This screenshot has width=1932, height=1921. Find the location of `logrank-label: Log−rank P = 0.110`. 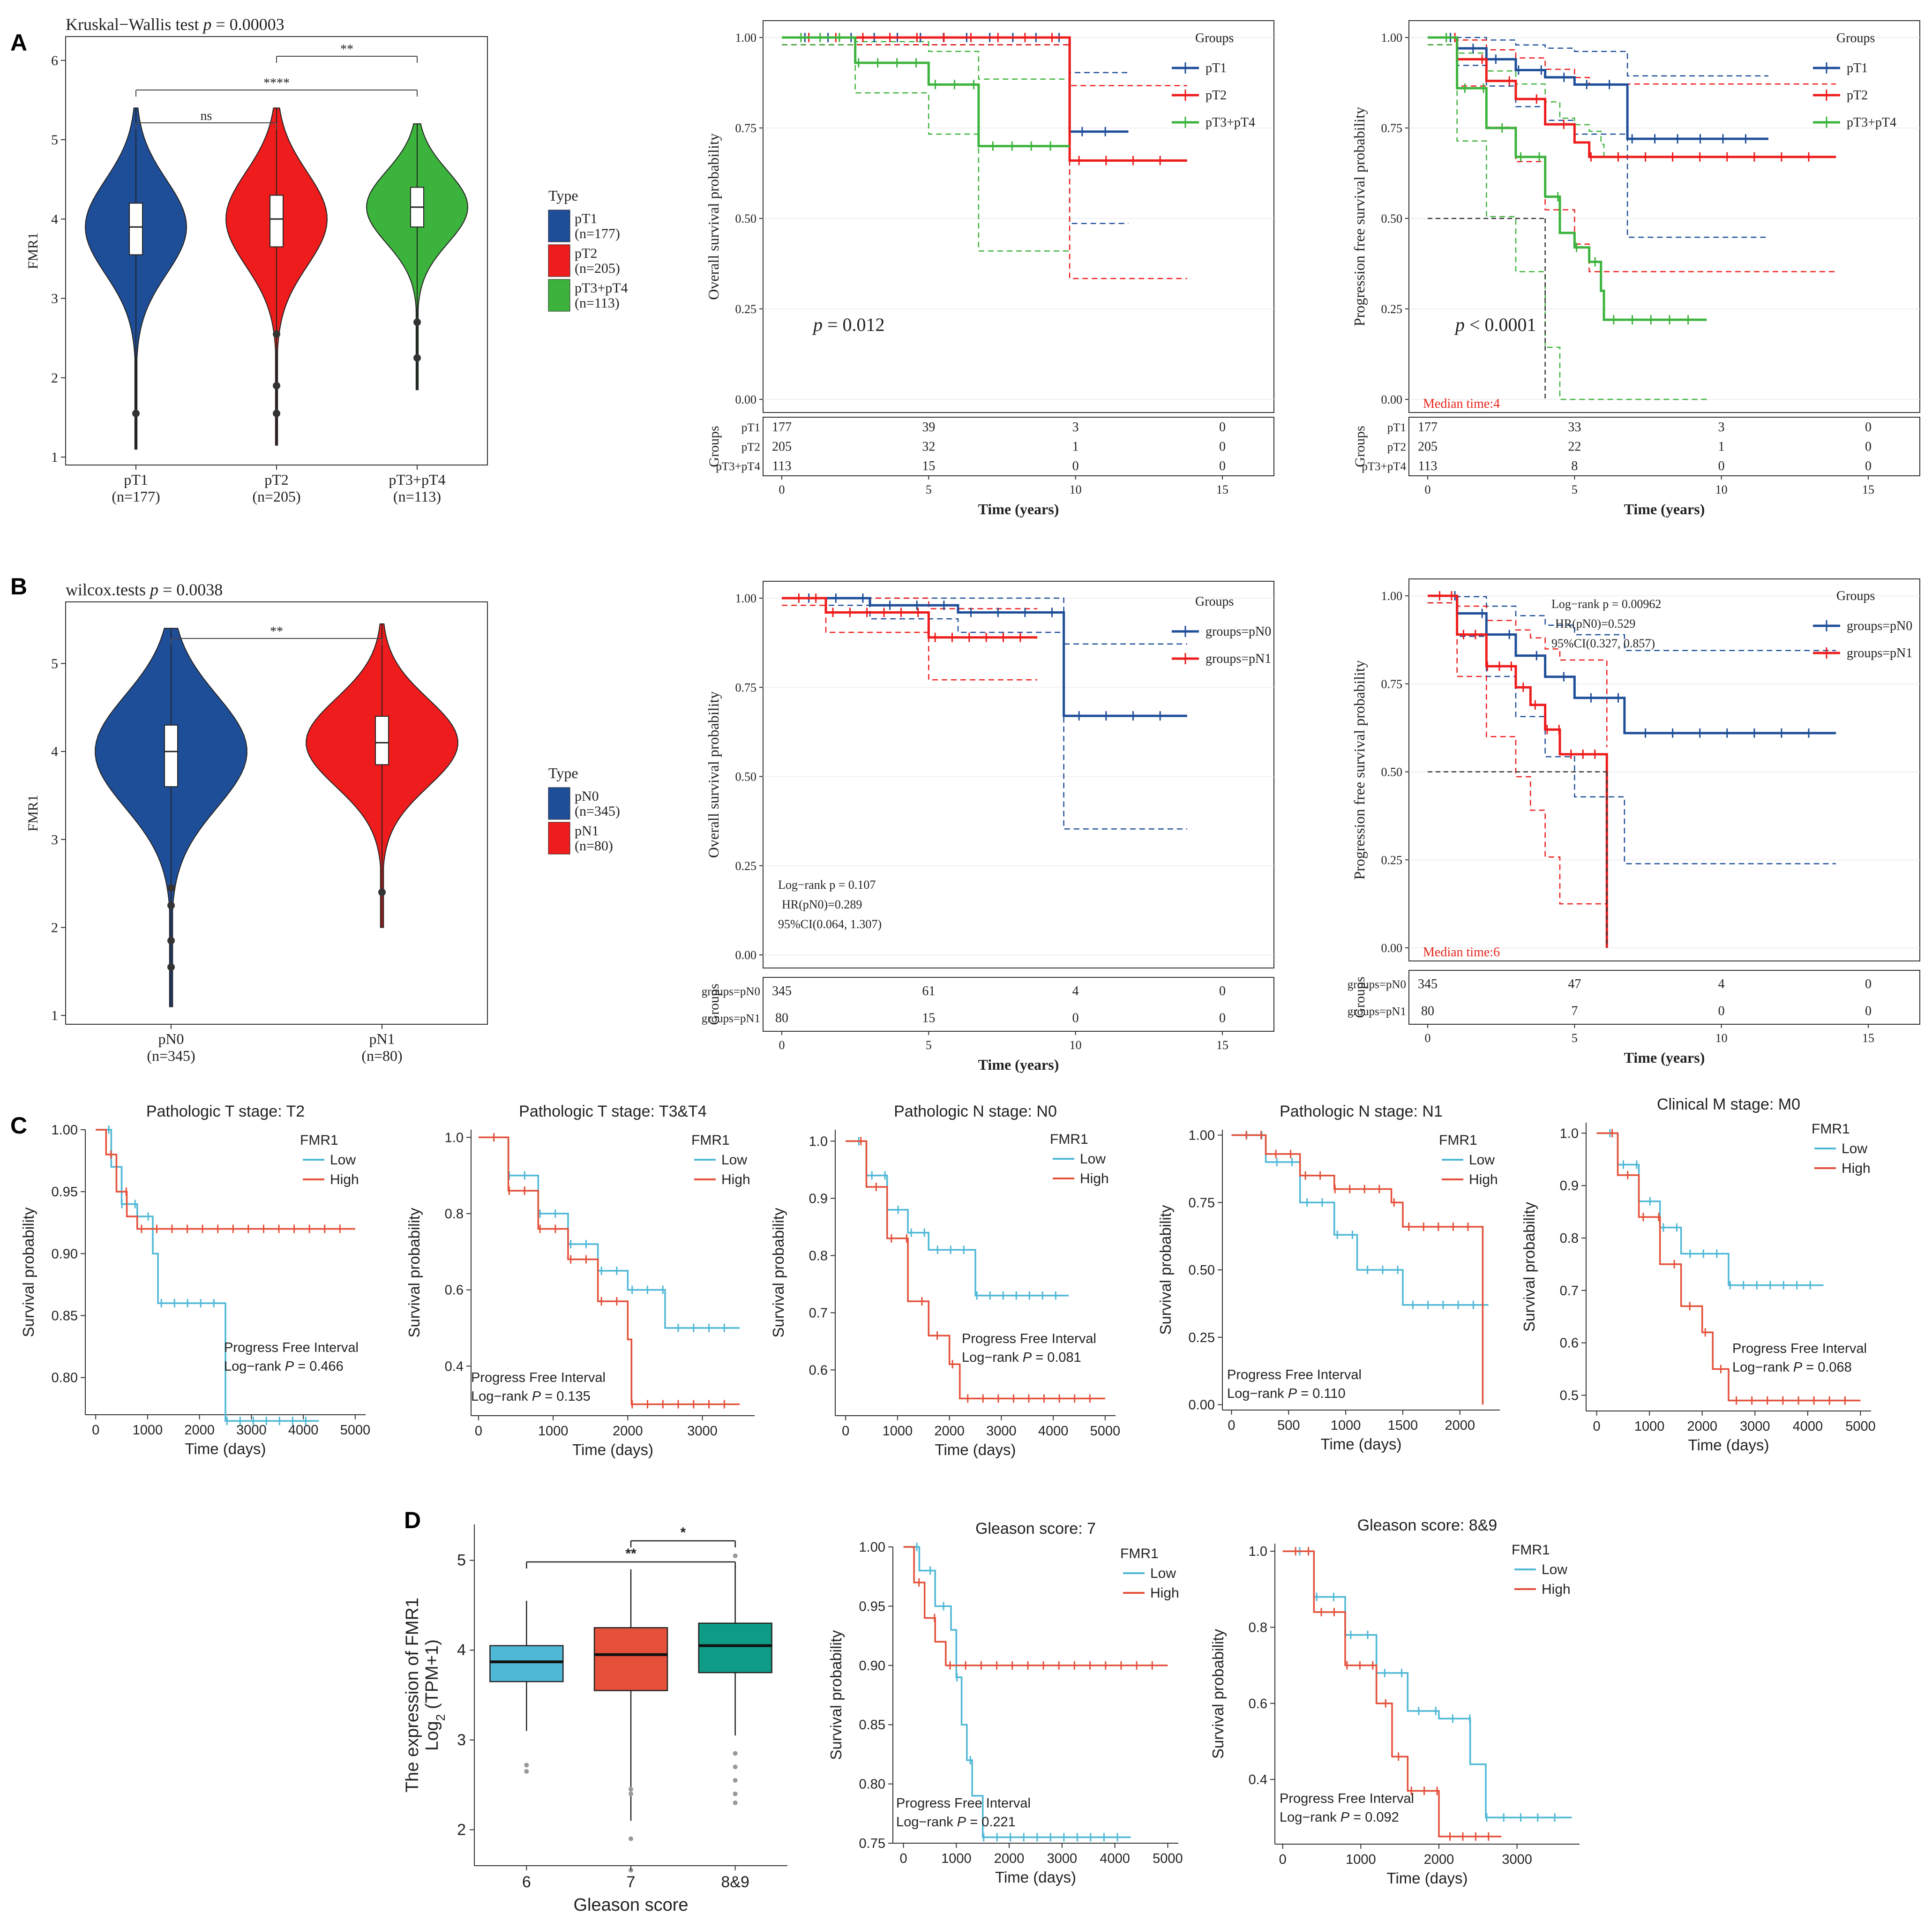

logrank-label: Log−rank P = 0.110 is located at coordinates (1286, 1393).